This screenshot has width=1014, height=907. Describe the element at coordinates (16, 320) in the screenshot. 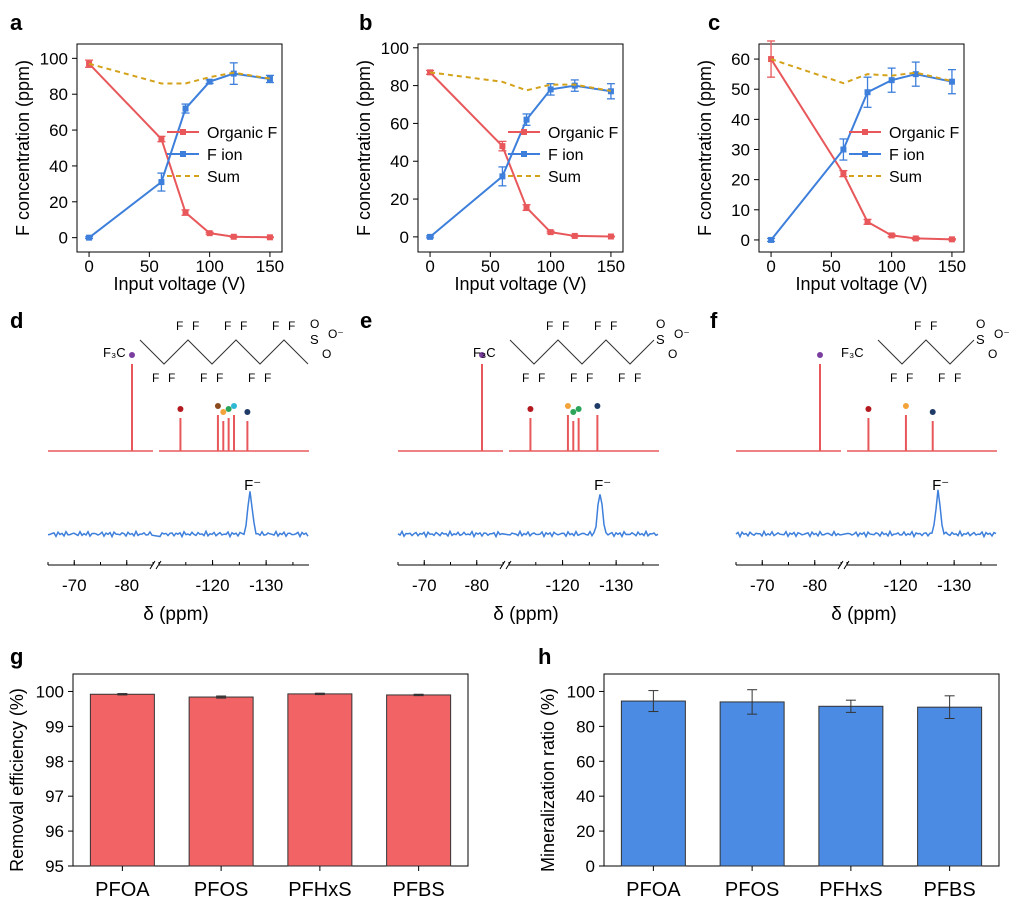

I see `panel-letter: d` at that location.